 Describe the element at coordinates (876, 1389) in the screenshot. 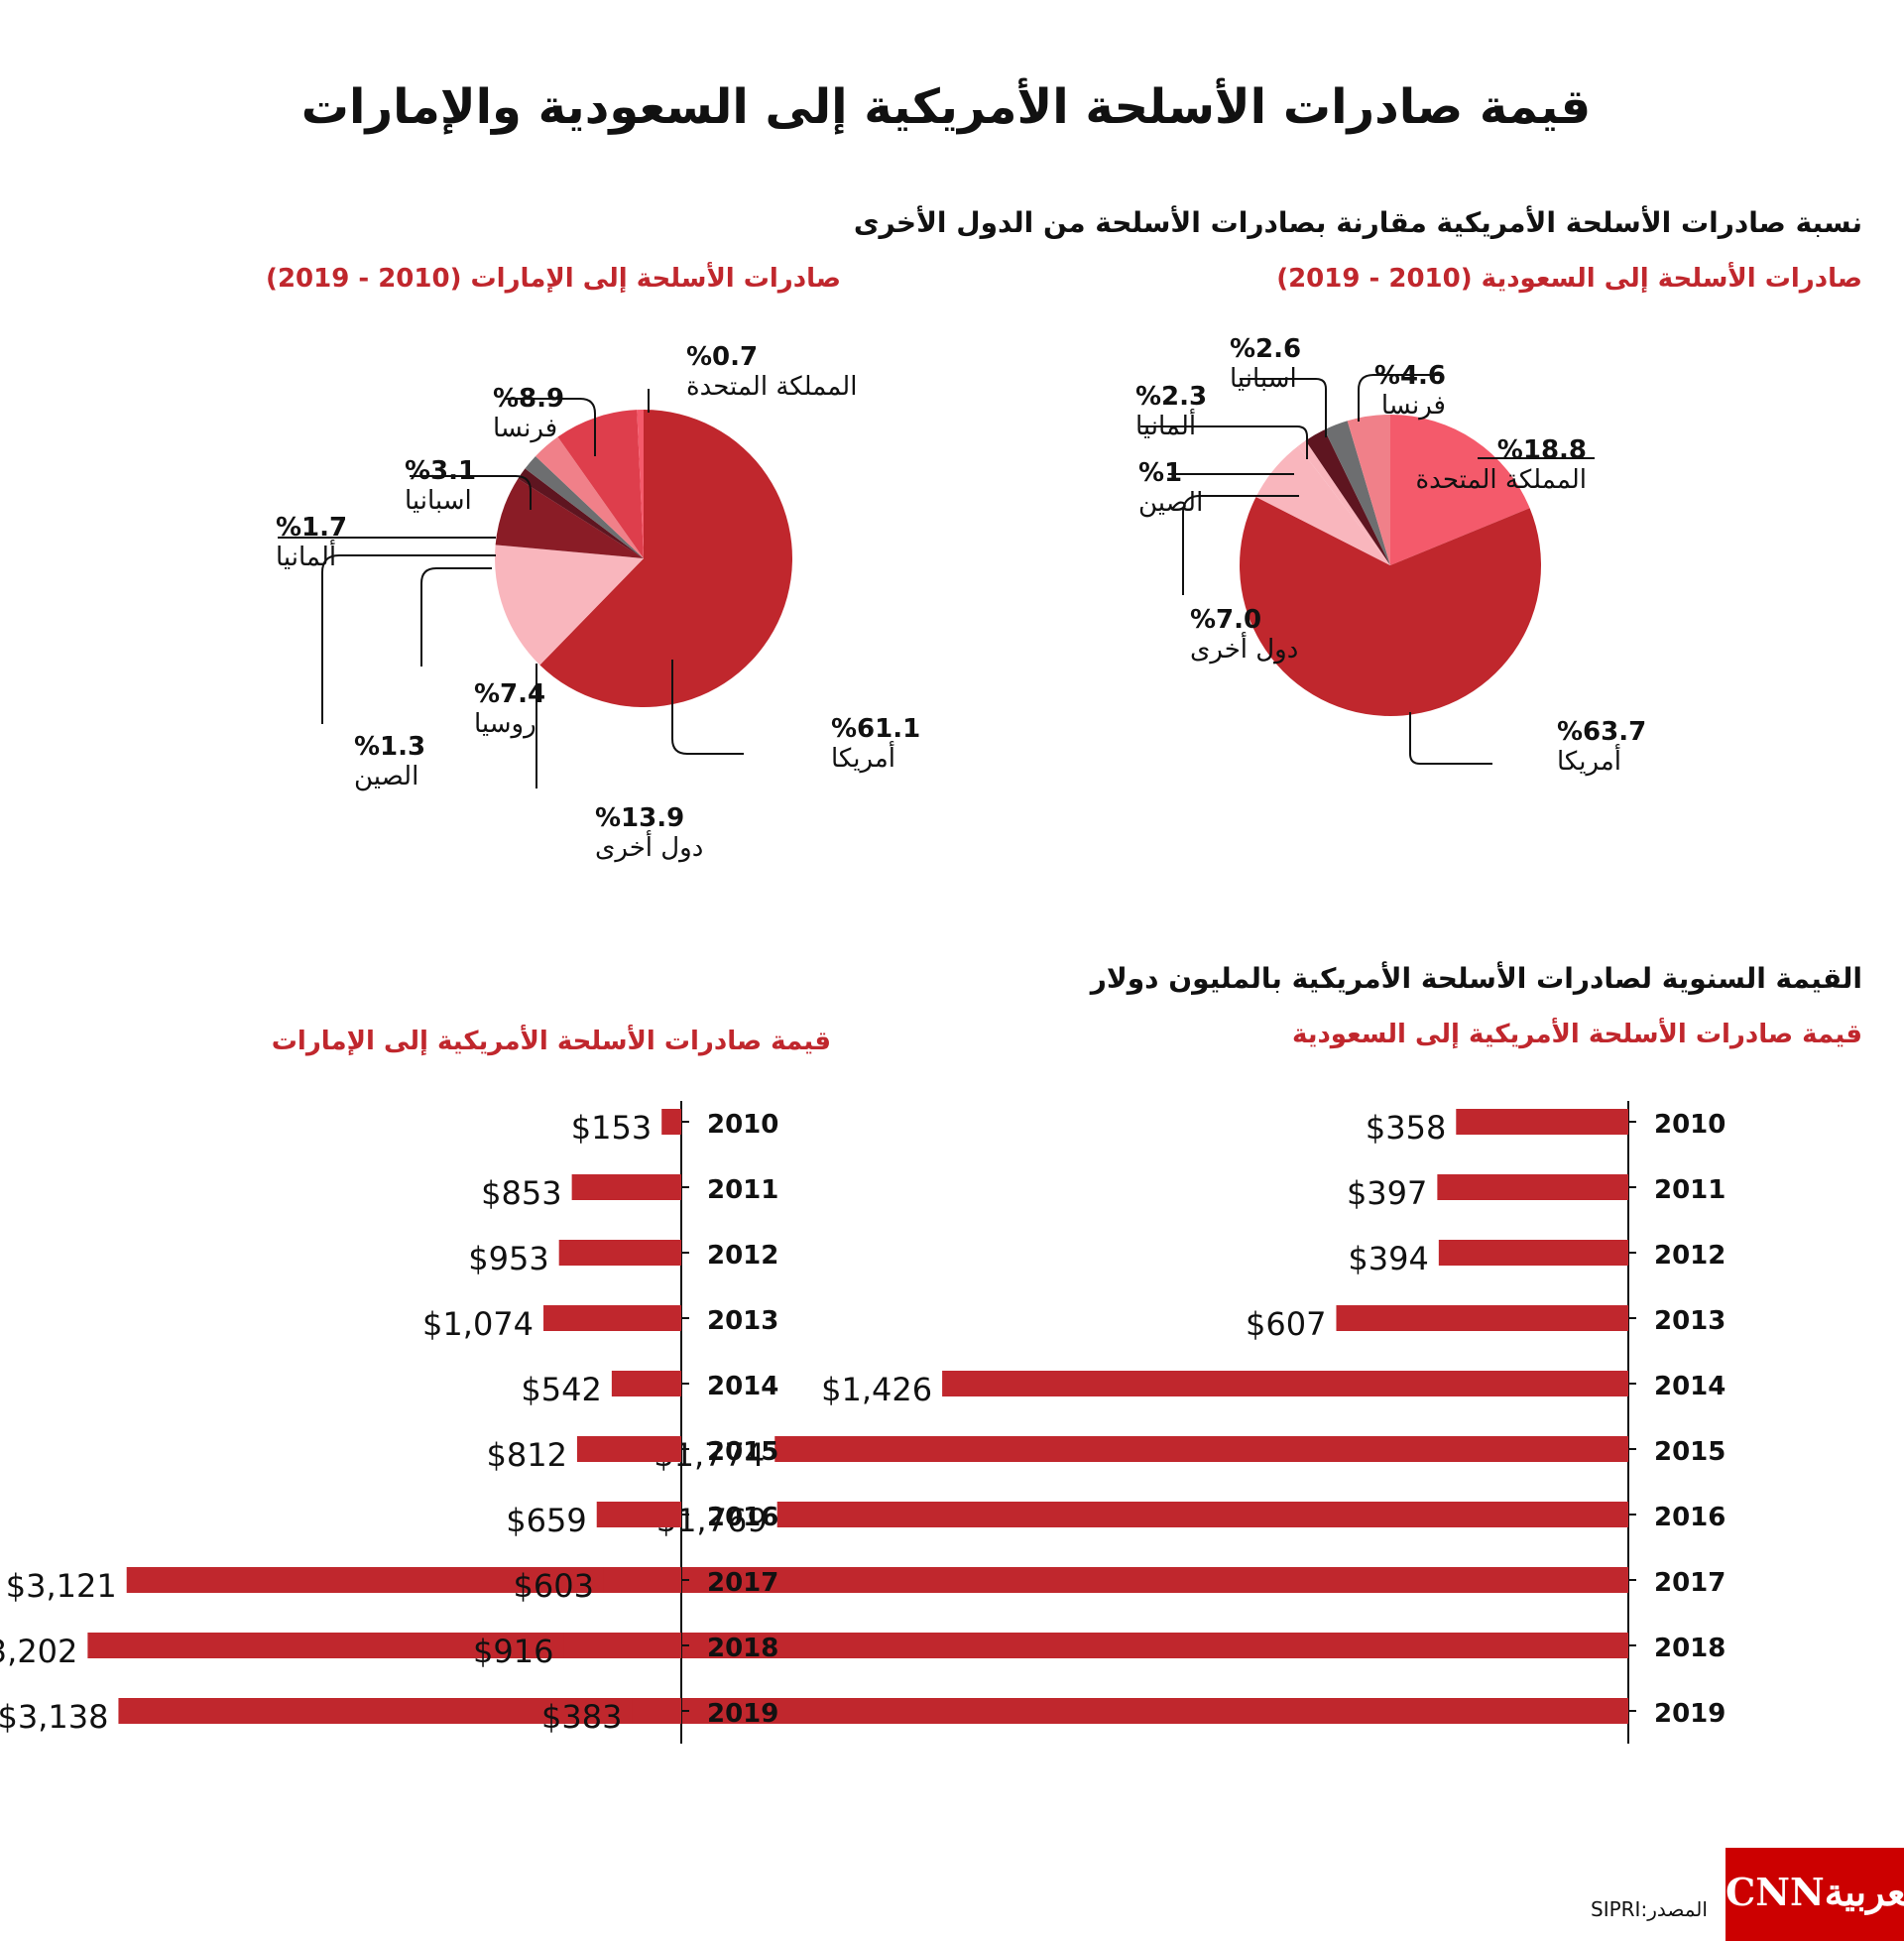

I see `saudi-bar-value-label-4: $1,426` at that location.